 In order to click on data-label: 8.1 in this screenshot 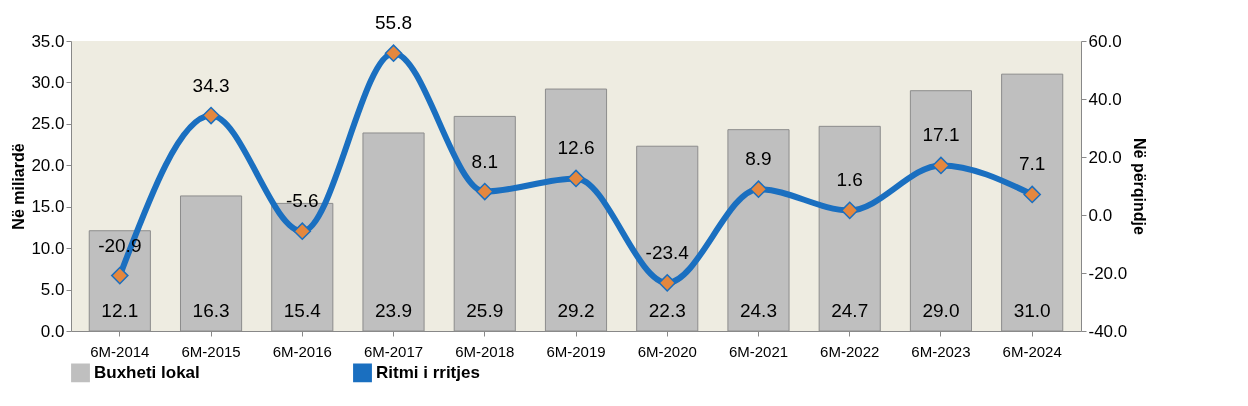, I will do `click(484, 161)`.